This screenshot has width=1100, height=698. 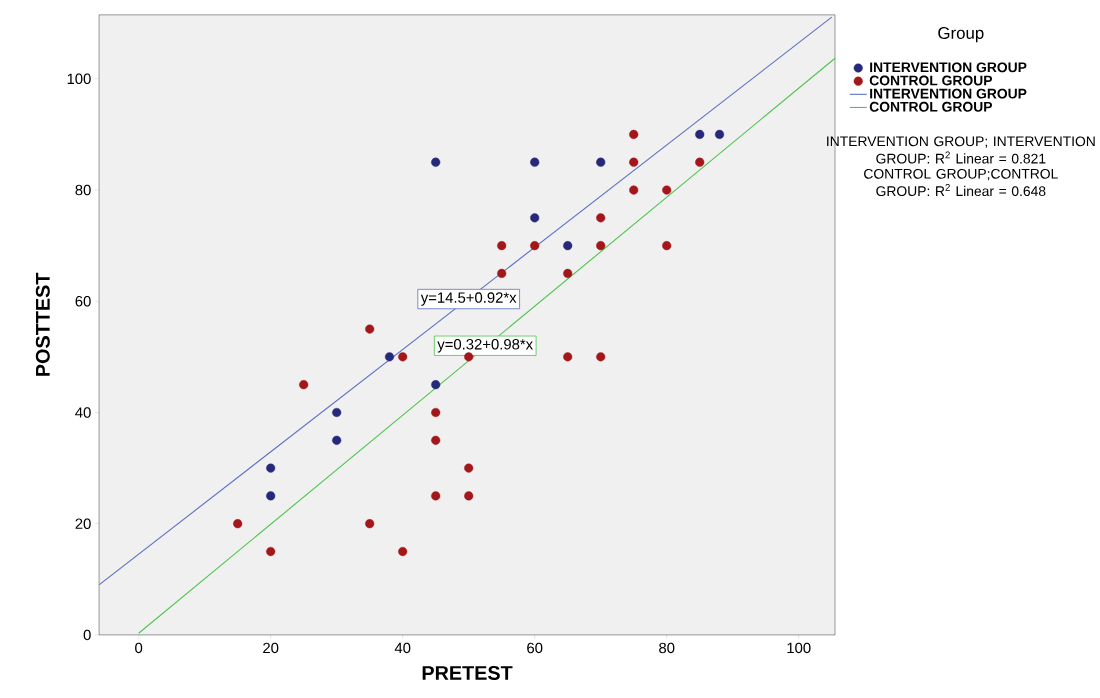 I want to click on x-tick-label: 40, so click(x=402, y=648).